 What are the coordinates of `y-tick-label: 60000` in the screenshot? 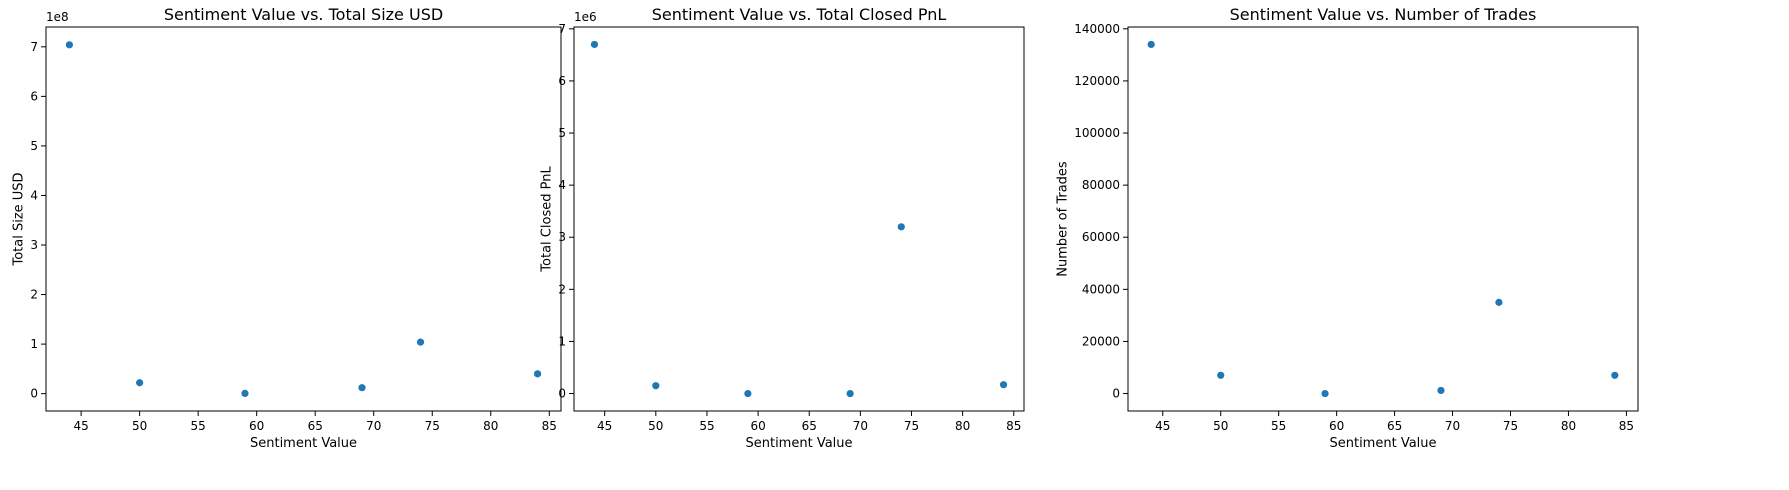 It's located at (1101, 237).